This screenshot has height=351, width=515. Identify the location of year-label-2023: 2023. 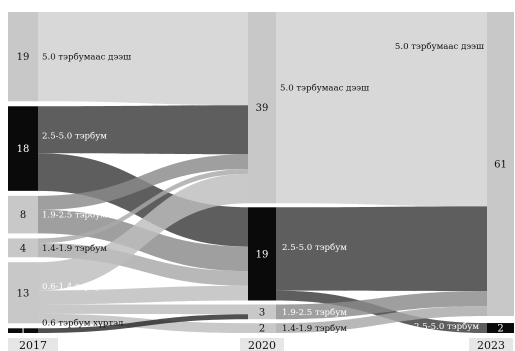
(491, 345).